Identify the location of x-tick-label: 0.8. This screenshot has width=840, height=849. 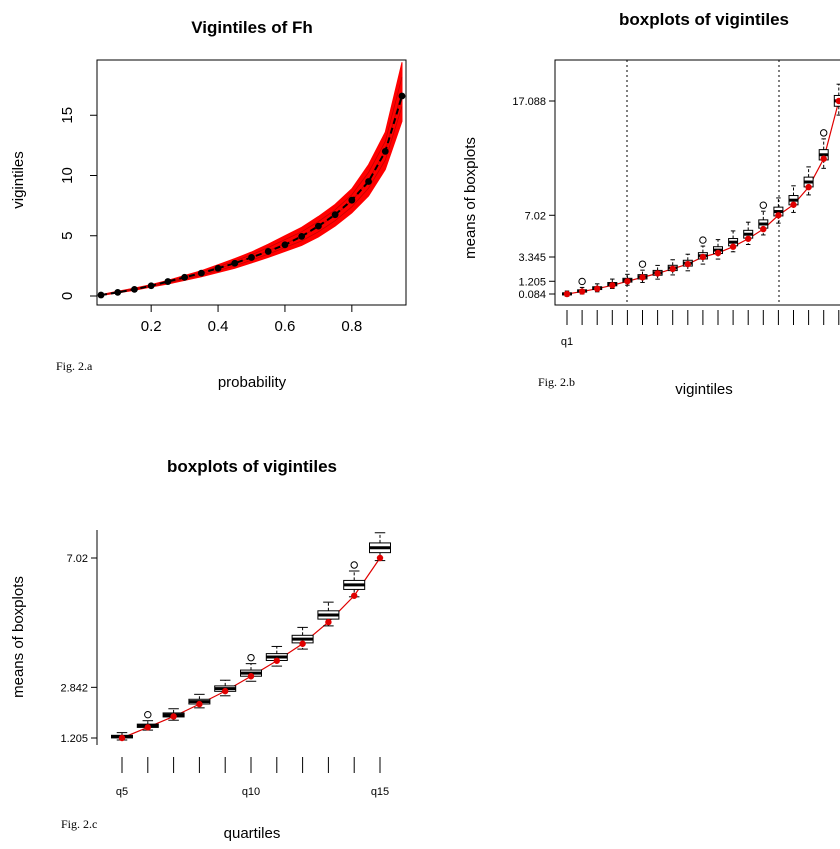
(351, 326).